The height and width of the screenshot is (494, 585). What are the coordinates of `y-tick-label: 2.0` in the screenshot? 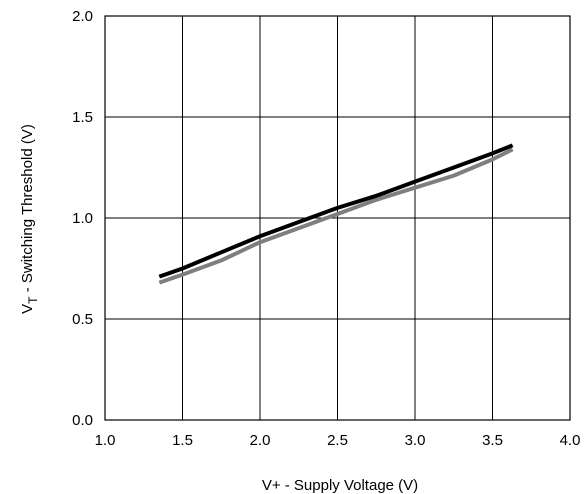 It's located at (82, 16).